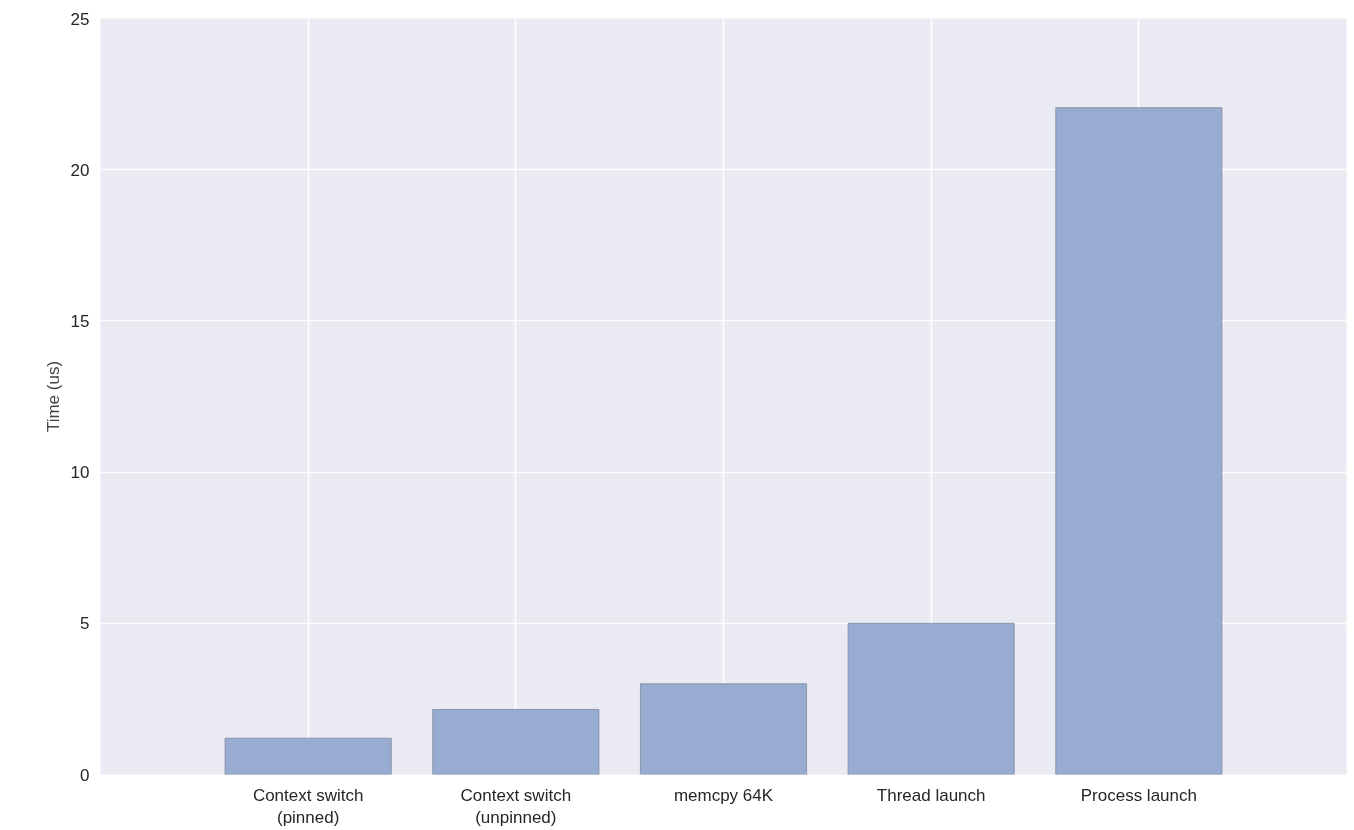 This screenshot has width=1354, height=830. What do you see at coordinates (308, 806) in the screenshot?
I see `x-tick-label: Context switch (pinned)` at bounding box center [308, 806].